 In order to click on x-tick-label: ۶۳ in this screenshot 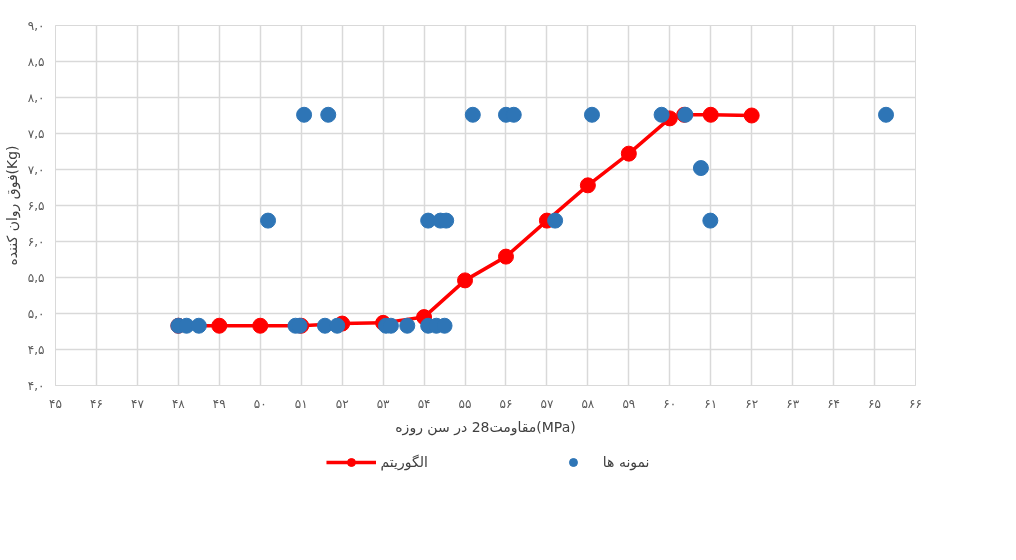, I will do `click(793, 403)`.